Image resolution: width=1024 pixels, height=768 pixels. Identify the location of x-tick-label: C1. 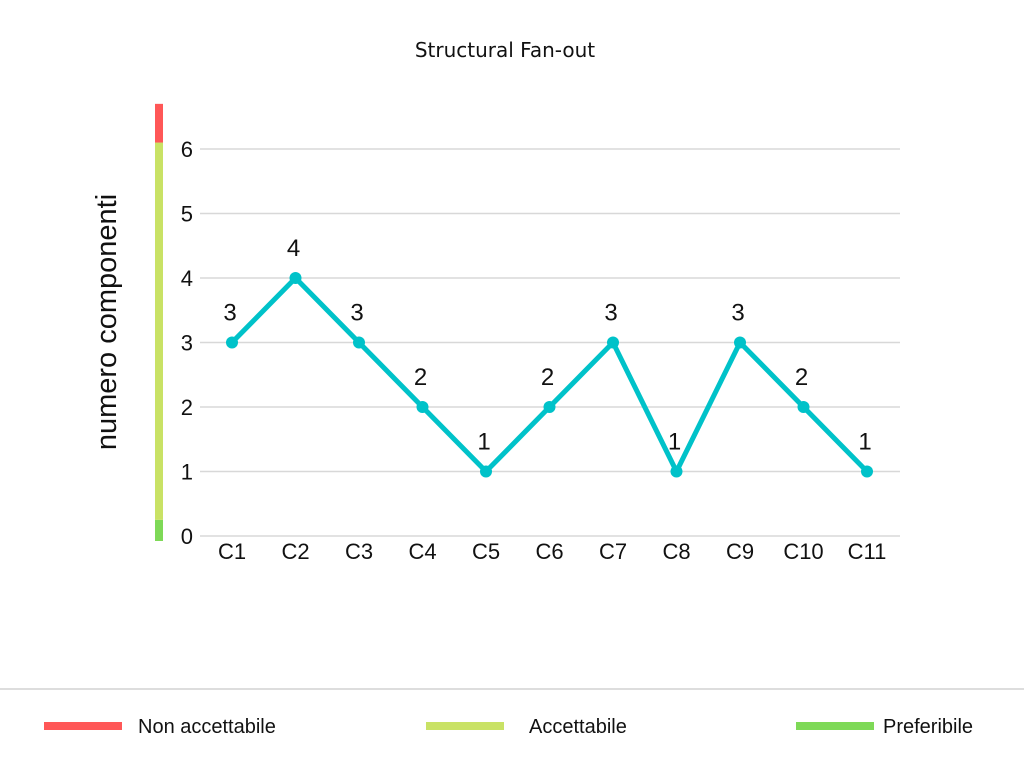
(232, 551).